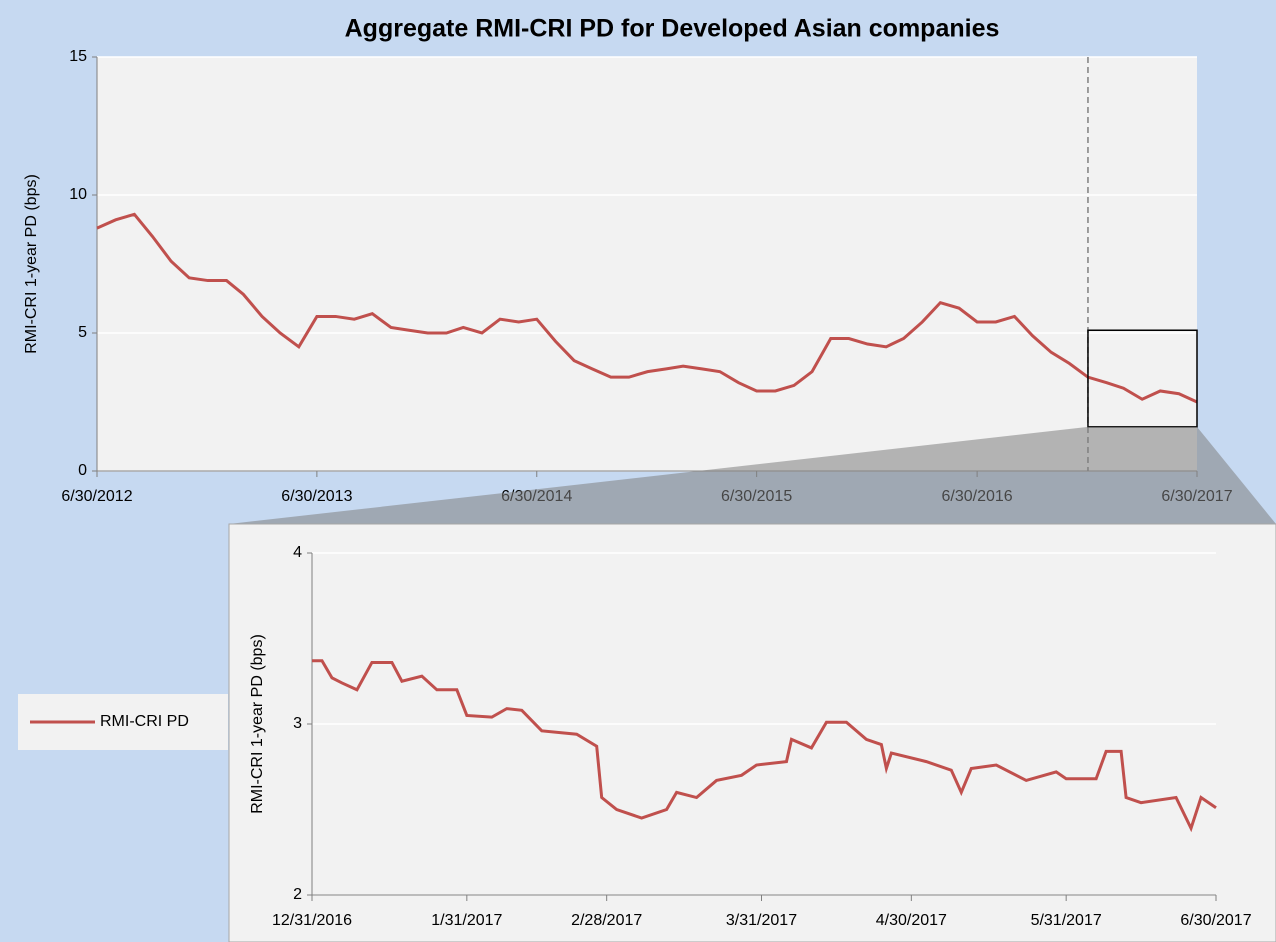 The width and height of the screenshot is (1276, 942). Describe the element at coordinates (752, 475) in the screenshot. I see `zoom-wedge` at that location.